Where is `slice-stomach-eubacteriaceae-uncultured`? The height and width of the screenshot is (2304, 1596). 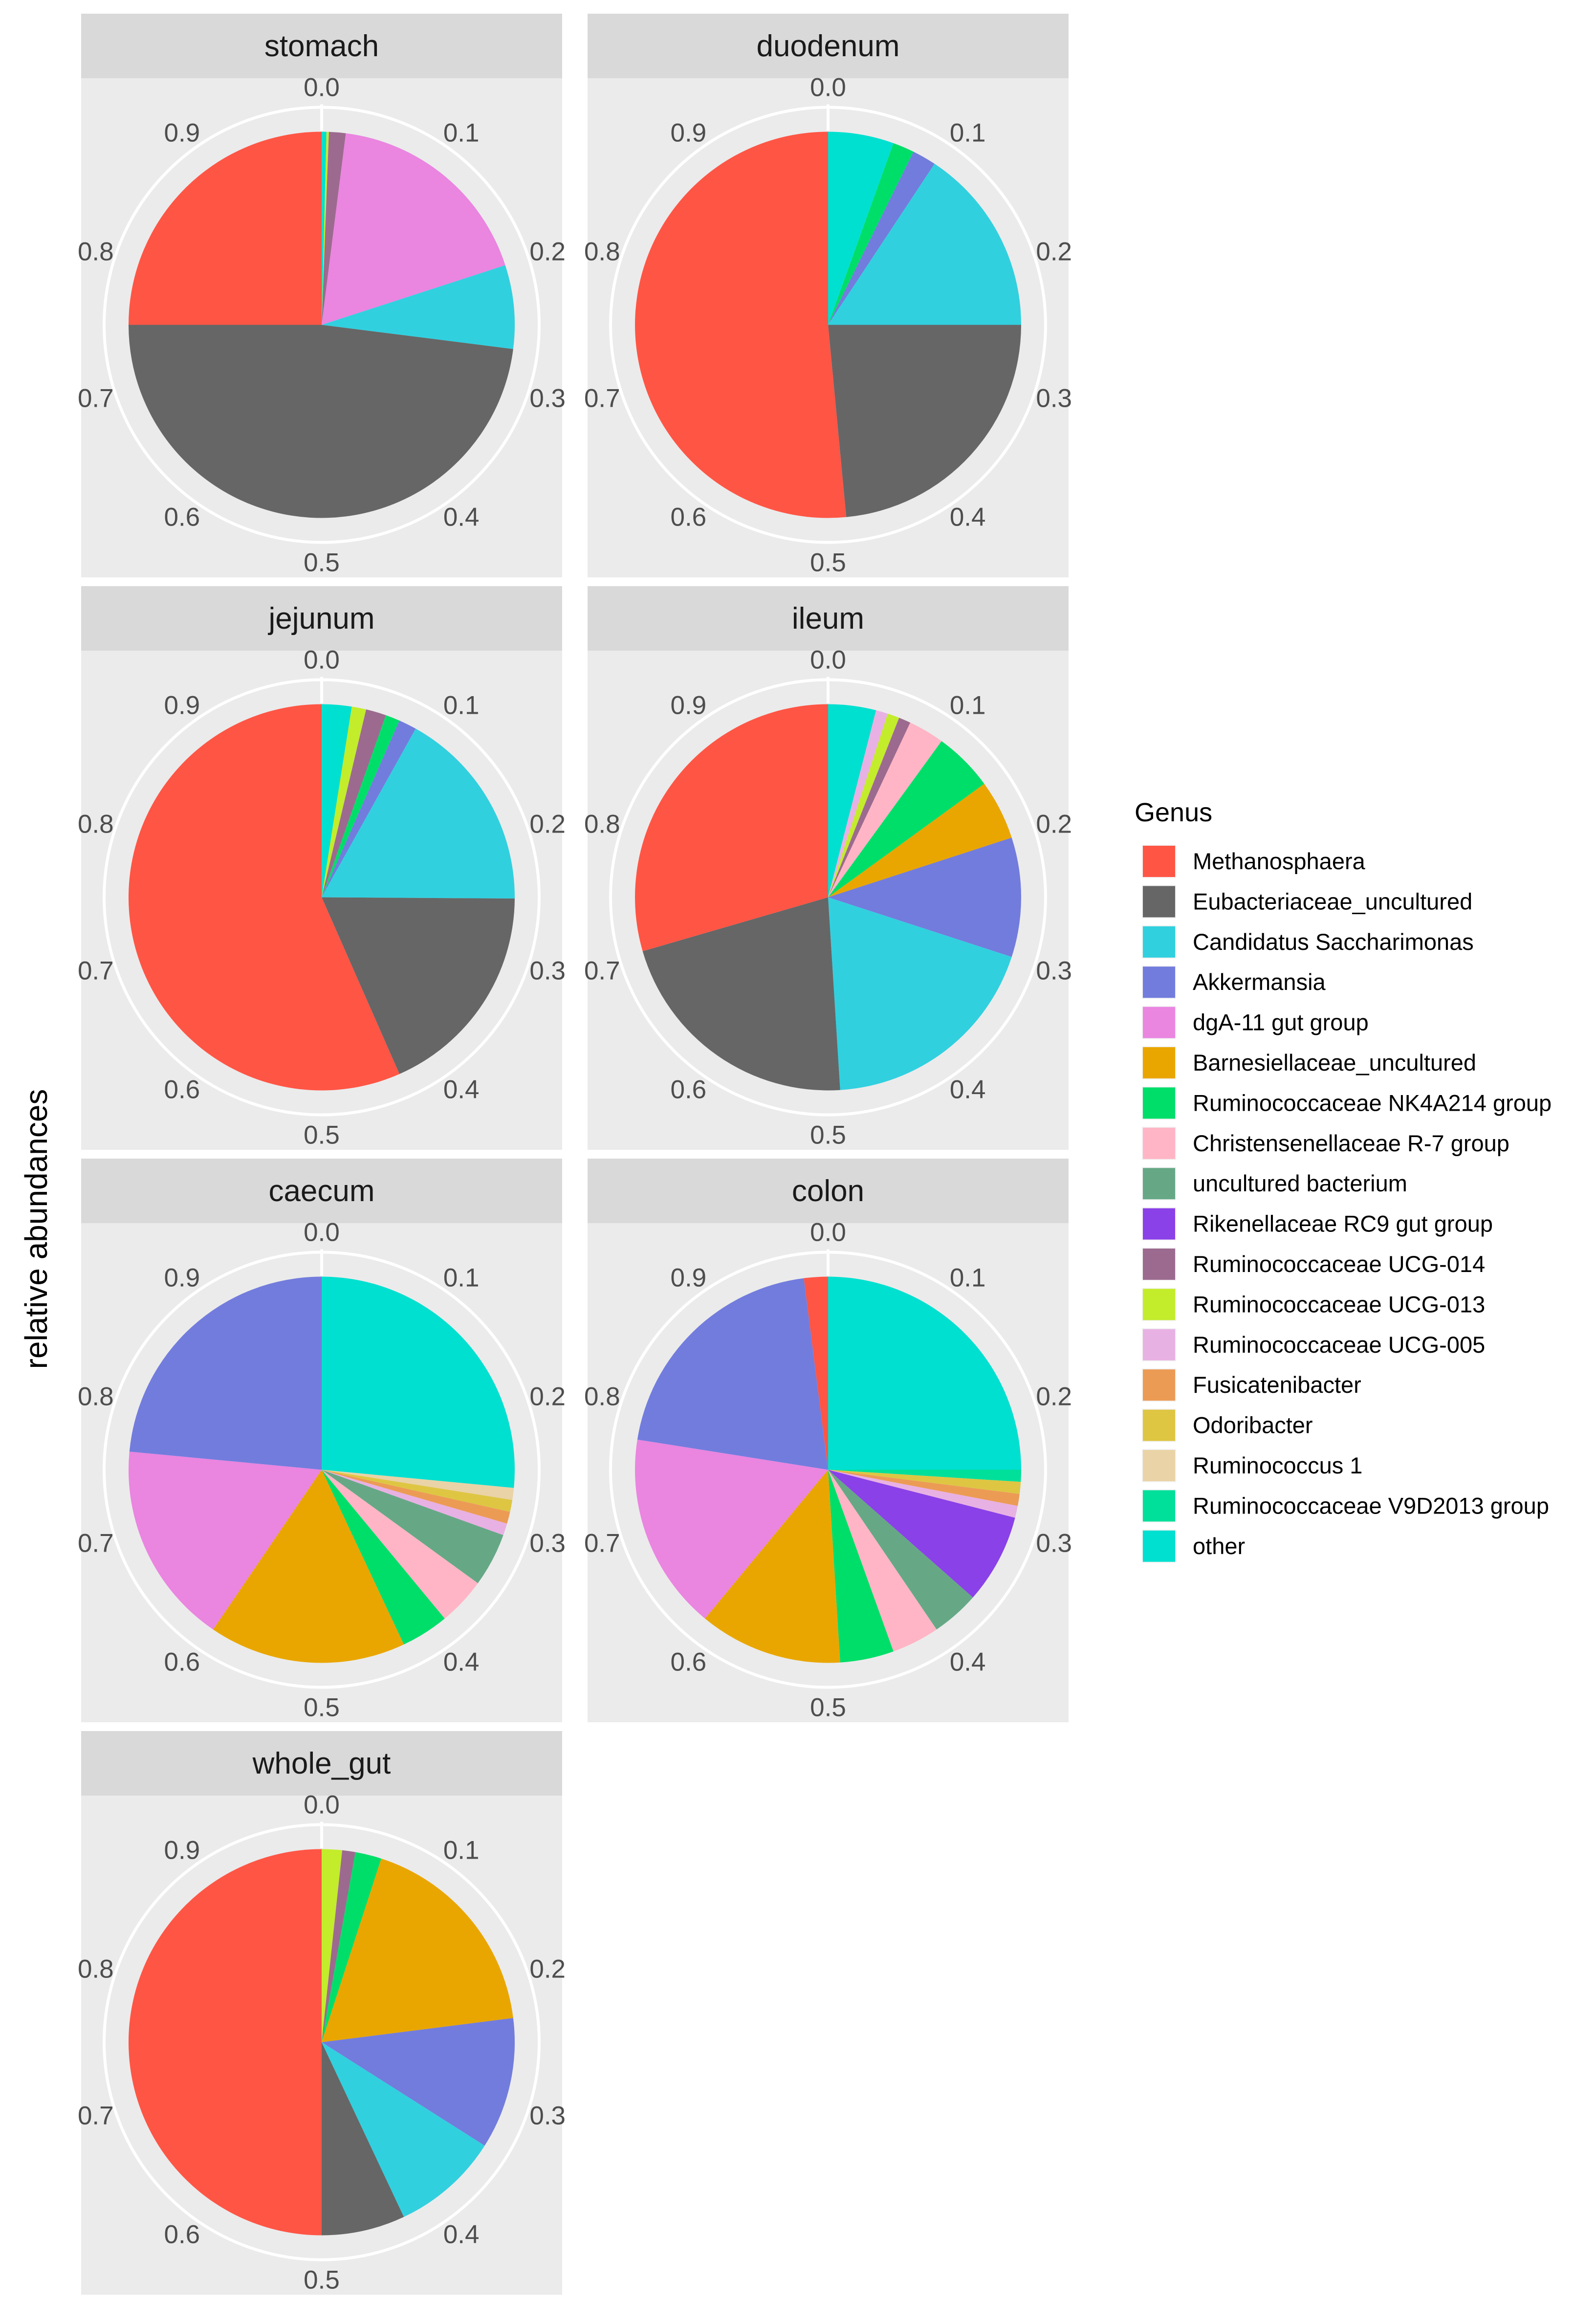 slice-stomach-eubacteriaceae-uncultured is located at coordinates (321, 421).